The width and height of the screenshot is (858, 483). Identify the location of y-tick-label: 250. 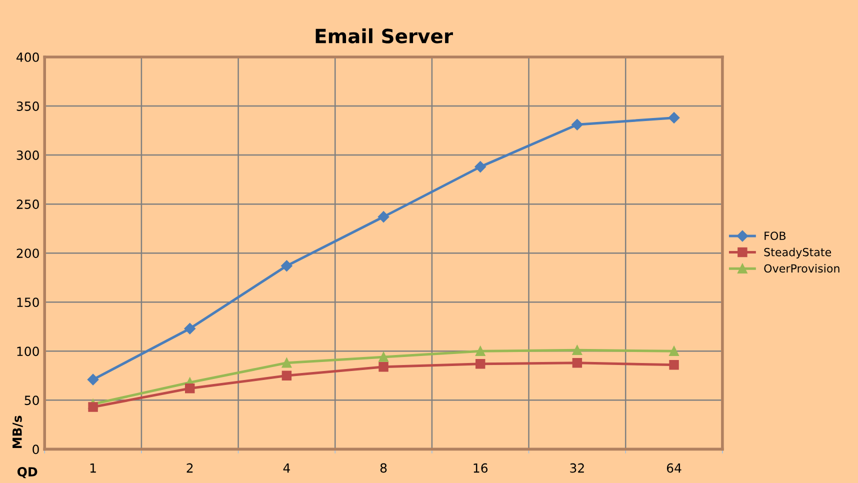
(27, 204).